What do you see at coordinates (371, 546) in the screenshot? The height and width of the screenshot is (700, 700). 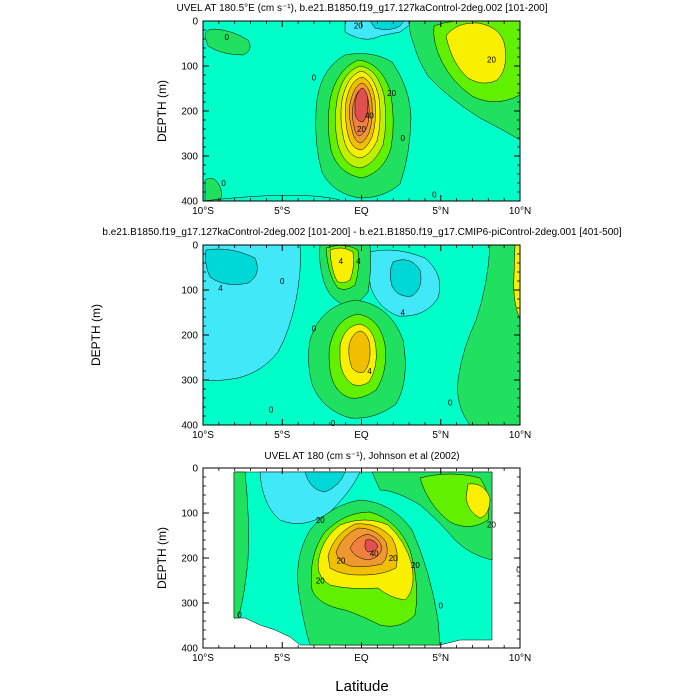 I see `panel-3-euc-core` at bounding box center [371, 546].